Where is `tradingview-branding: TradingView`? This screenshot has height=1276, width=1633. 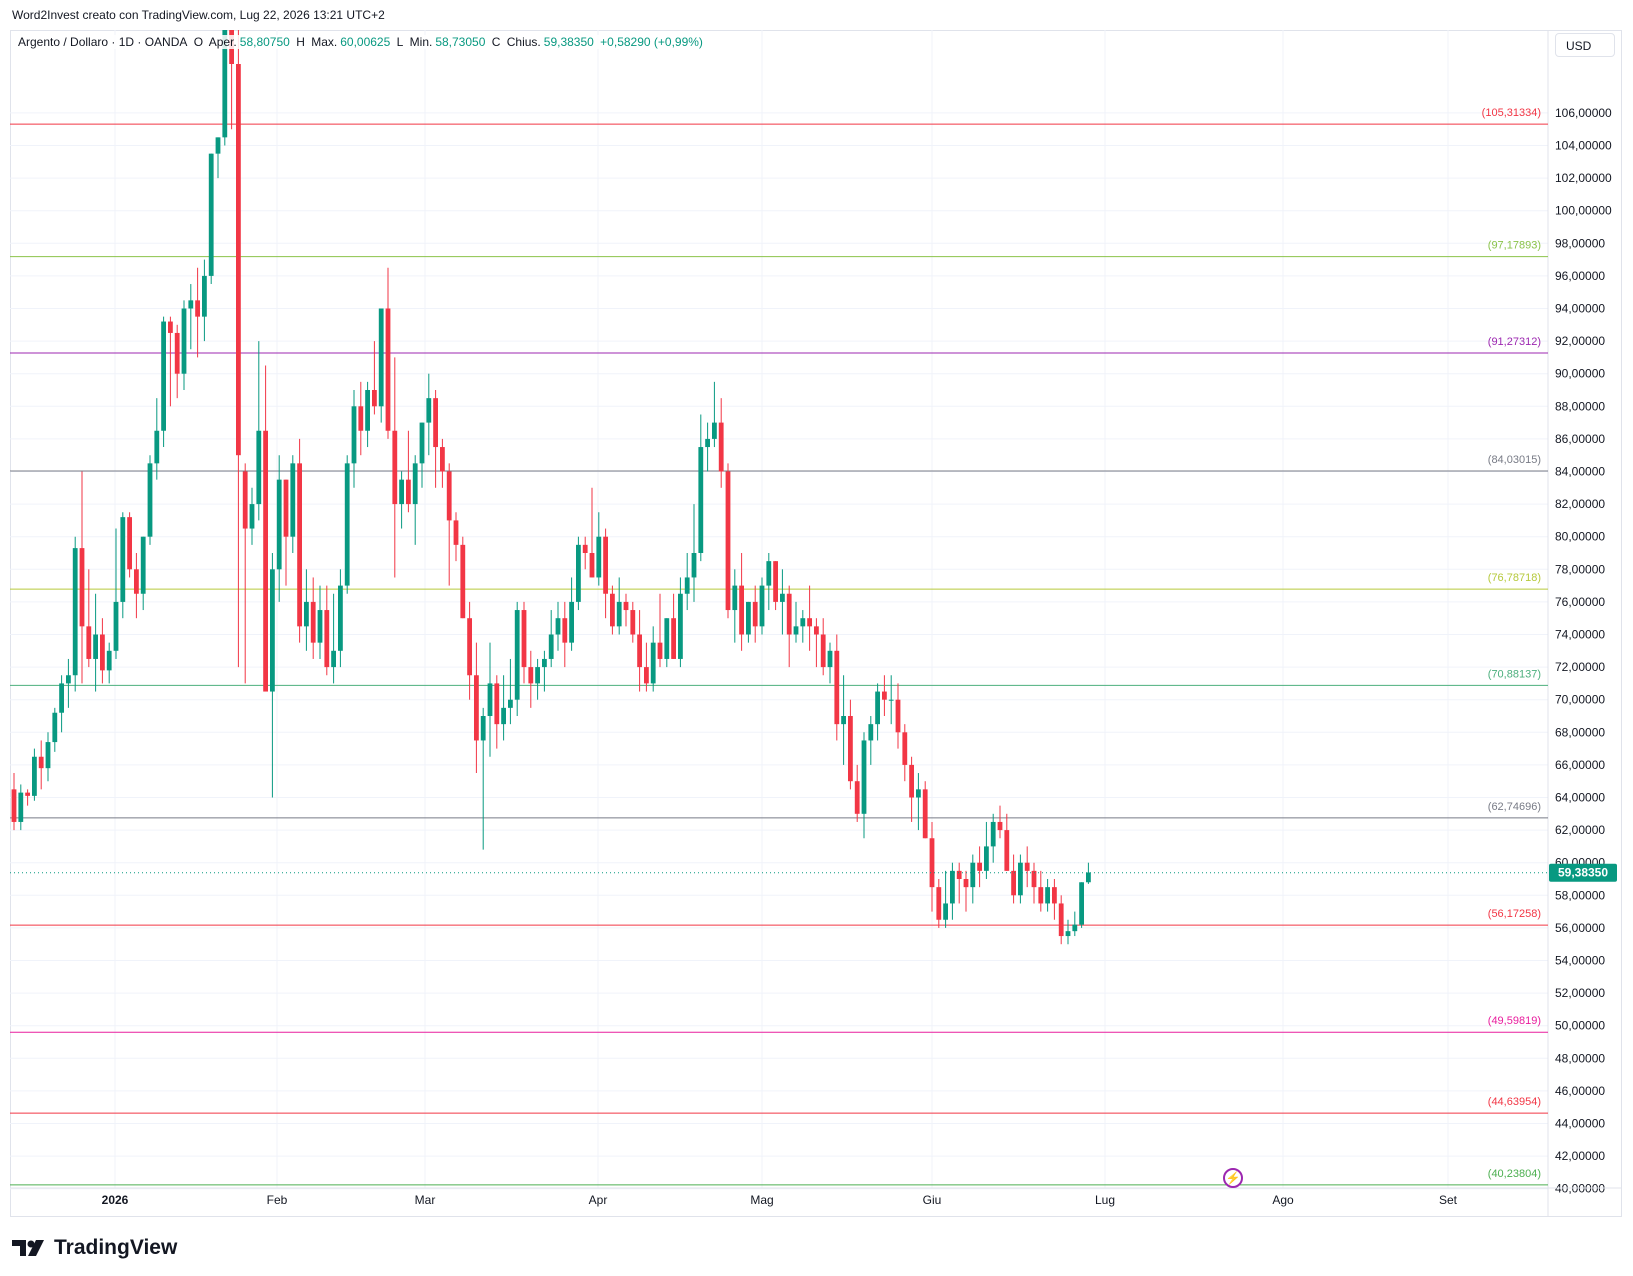 tradingview-branding: TradingView is located at coordinates (94, 1248).